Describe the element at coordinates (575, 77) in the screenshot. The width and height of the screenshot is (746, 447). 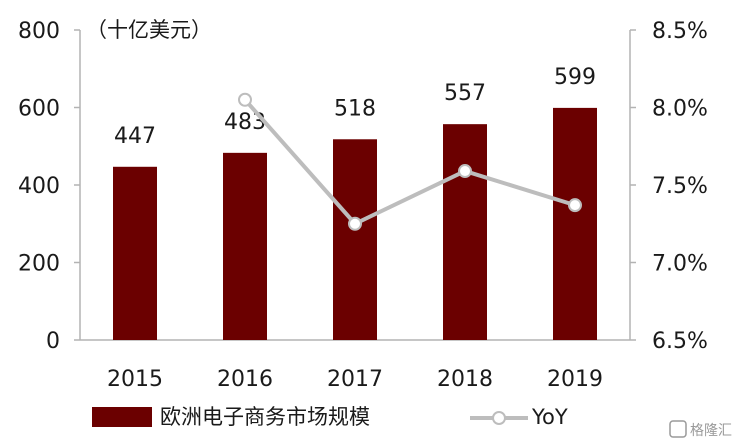
I see `bar-value-label: 599` at that location.